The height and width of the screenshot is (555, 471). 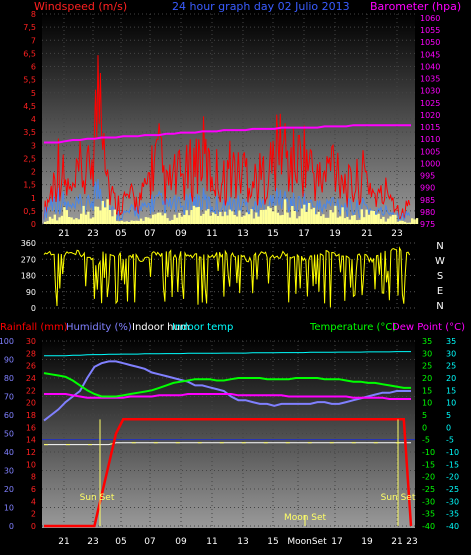 I want to click on temperature-tick-left: -10, so click(x=428, y=452).